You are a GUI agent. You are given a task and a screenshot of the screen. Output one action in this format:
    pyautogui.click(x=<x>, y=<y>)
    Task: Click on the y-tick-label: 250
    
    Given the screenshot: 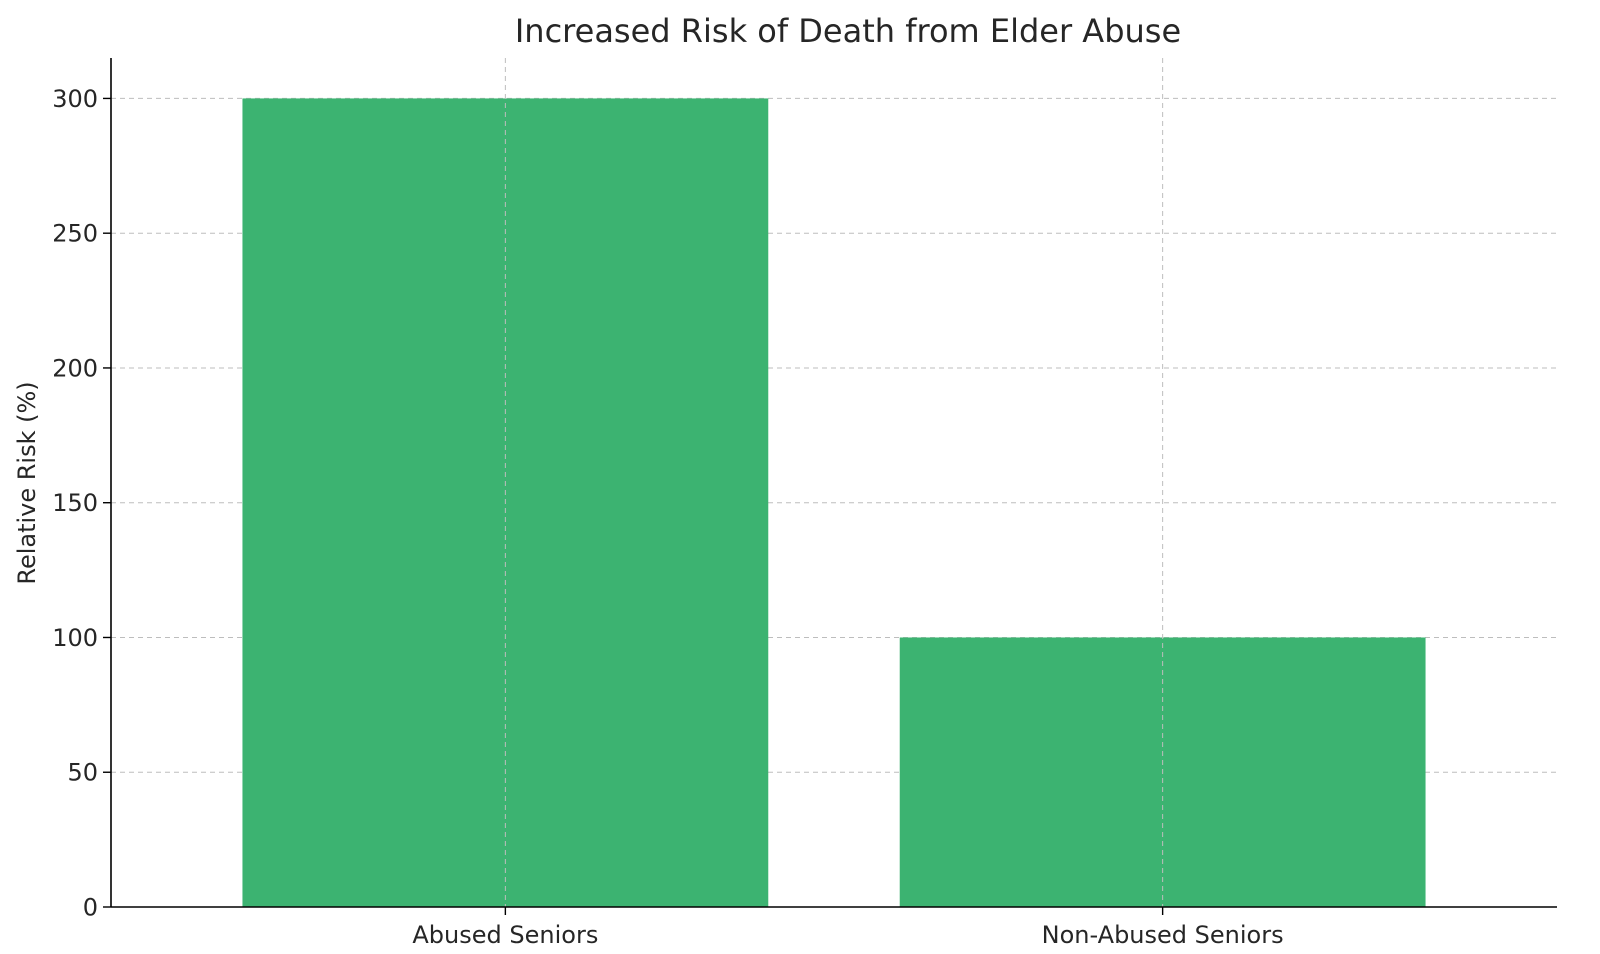 What is the action you would take?
    pyautogui.click(x=75, y=234)
    